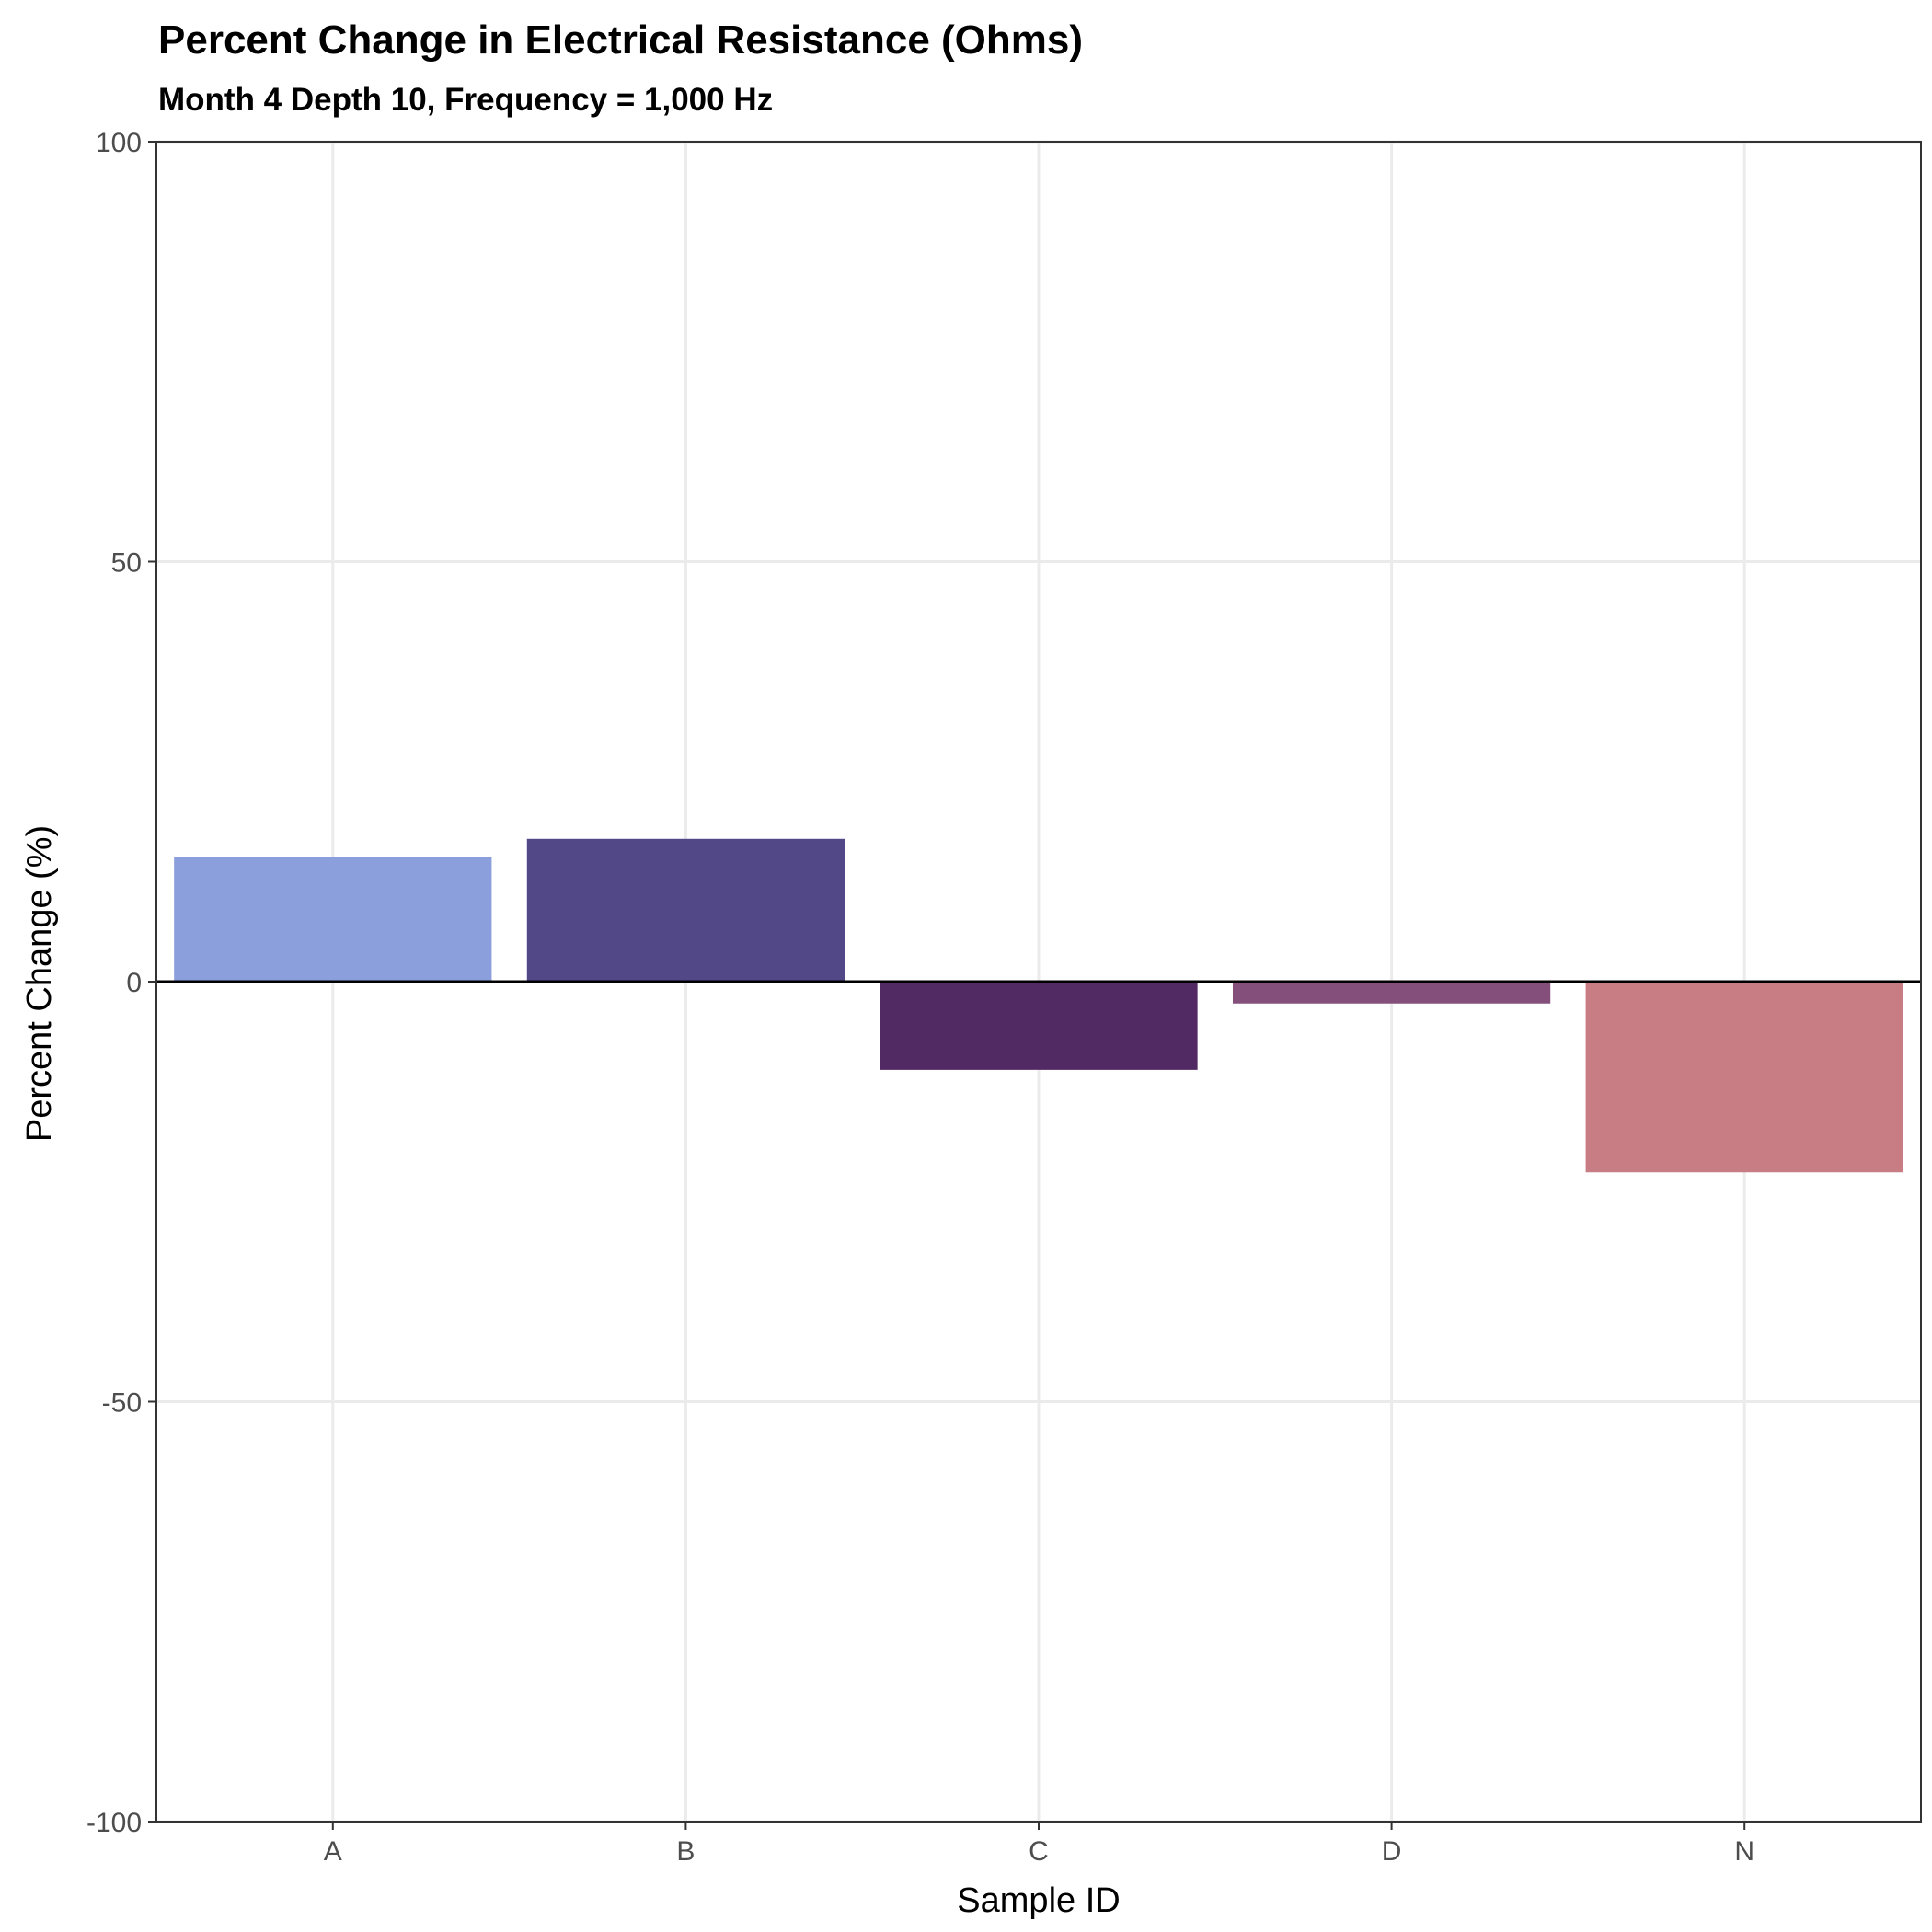  Describe the element at coordinates (1744, 1077) in the screenshot. I see `bar-N` at that location.